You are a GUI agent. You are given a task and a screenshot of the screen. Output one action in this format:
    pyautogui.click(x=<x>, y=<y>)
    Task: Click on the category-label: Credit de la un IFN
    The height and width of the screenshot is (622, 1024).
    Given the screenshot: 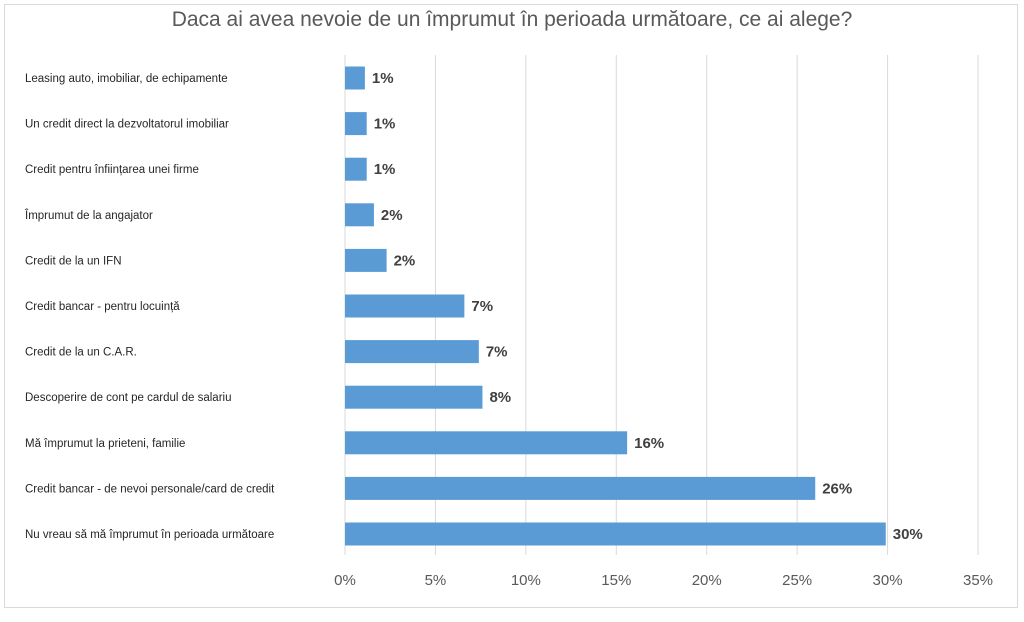 What is the action you would take?
    pyautogui.click(x=73, y=261)
    